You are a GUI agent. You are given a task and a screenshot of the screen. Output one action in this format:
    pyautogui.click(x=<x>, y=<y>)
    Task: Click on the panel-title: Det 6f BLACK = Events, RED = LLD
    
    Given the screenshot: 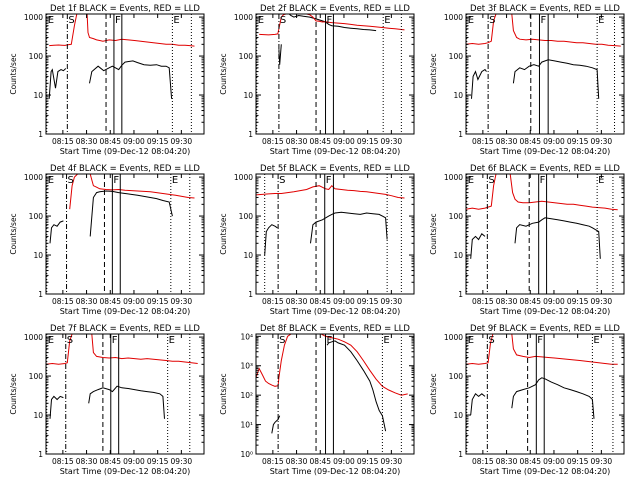 What is the action you would take?
    pyautogui.click(x=545, y=169)
    